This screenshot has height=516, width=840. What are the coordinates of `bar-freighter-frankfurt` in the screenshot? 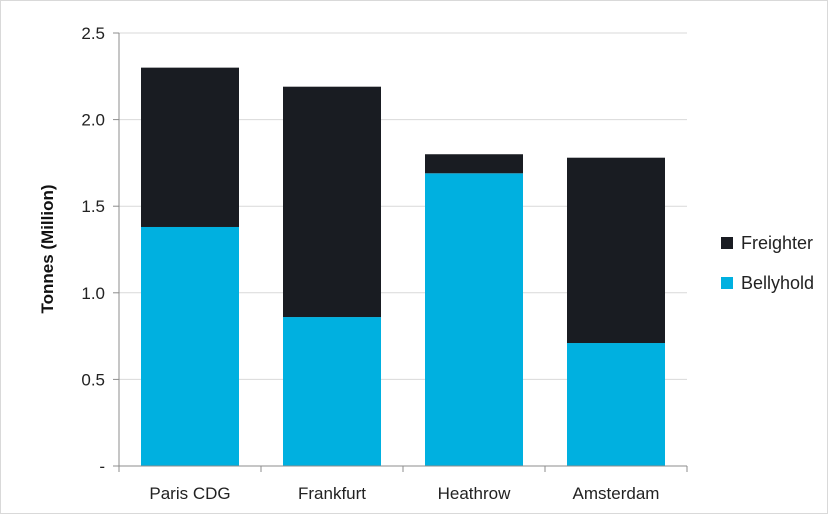 It's located at (332, 202).